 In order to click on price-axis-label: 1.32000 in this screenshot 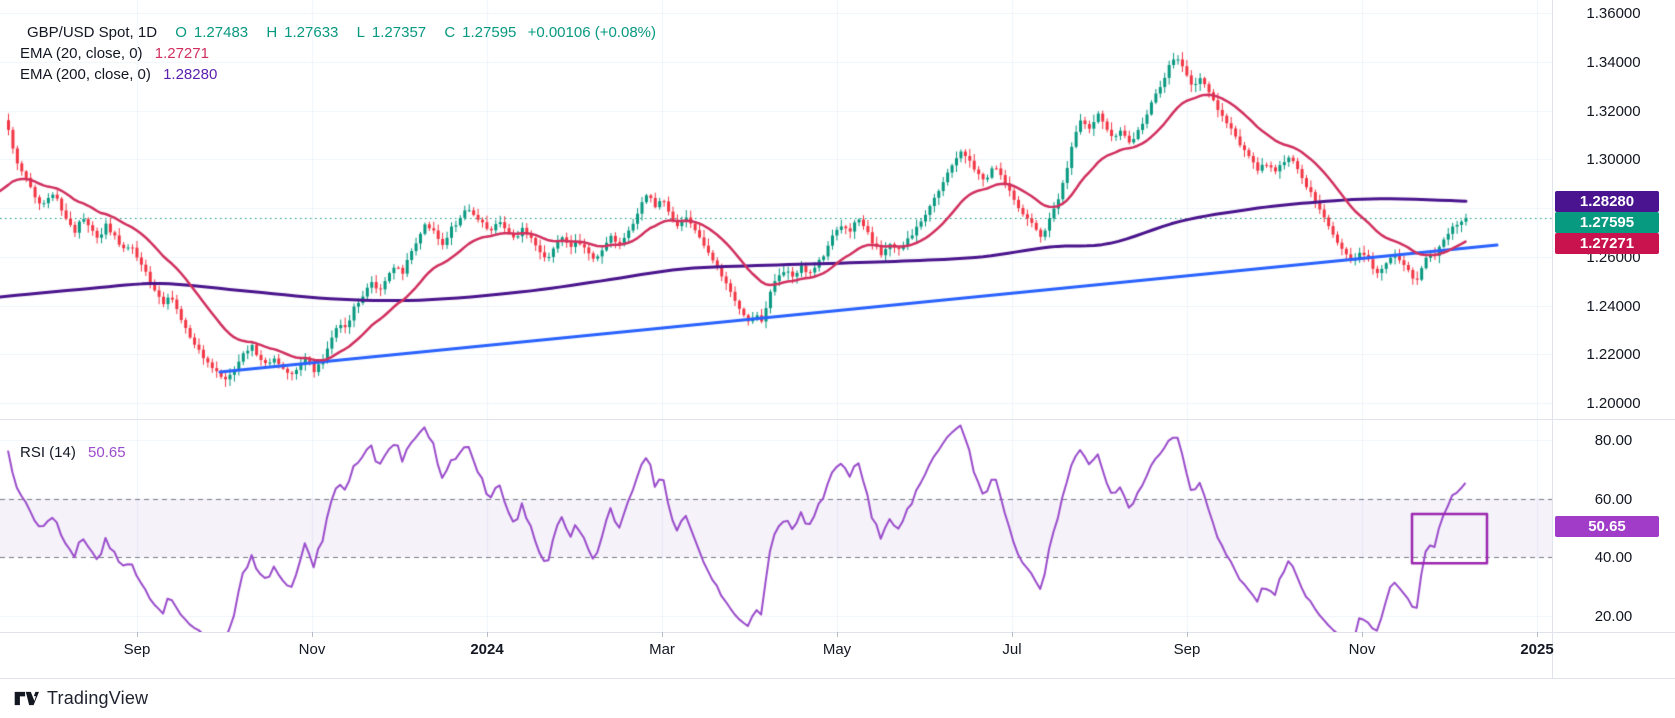, I will do `click(1613, 111)`.